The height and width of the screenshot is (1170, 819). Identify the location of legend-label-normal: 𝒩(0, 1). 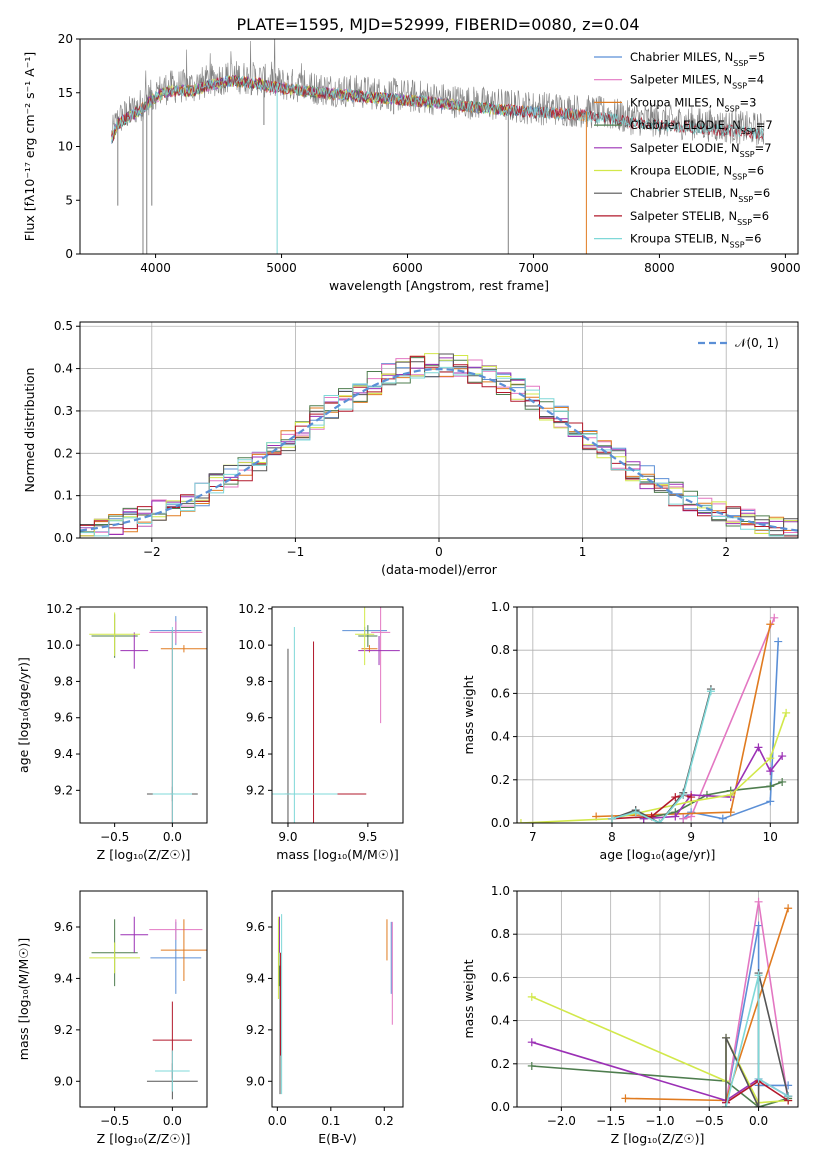
(757, 343).